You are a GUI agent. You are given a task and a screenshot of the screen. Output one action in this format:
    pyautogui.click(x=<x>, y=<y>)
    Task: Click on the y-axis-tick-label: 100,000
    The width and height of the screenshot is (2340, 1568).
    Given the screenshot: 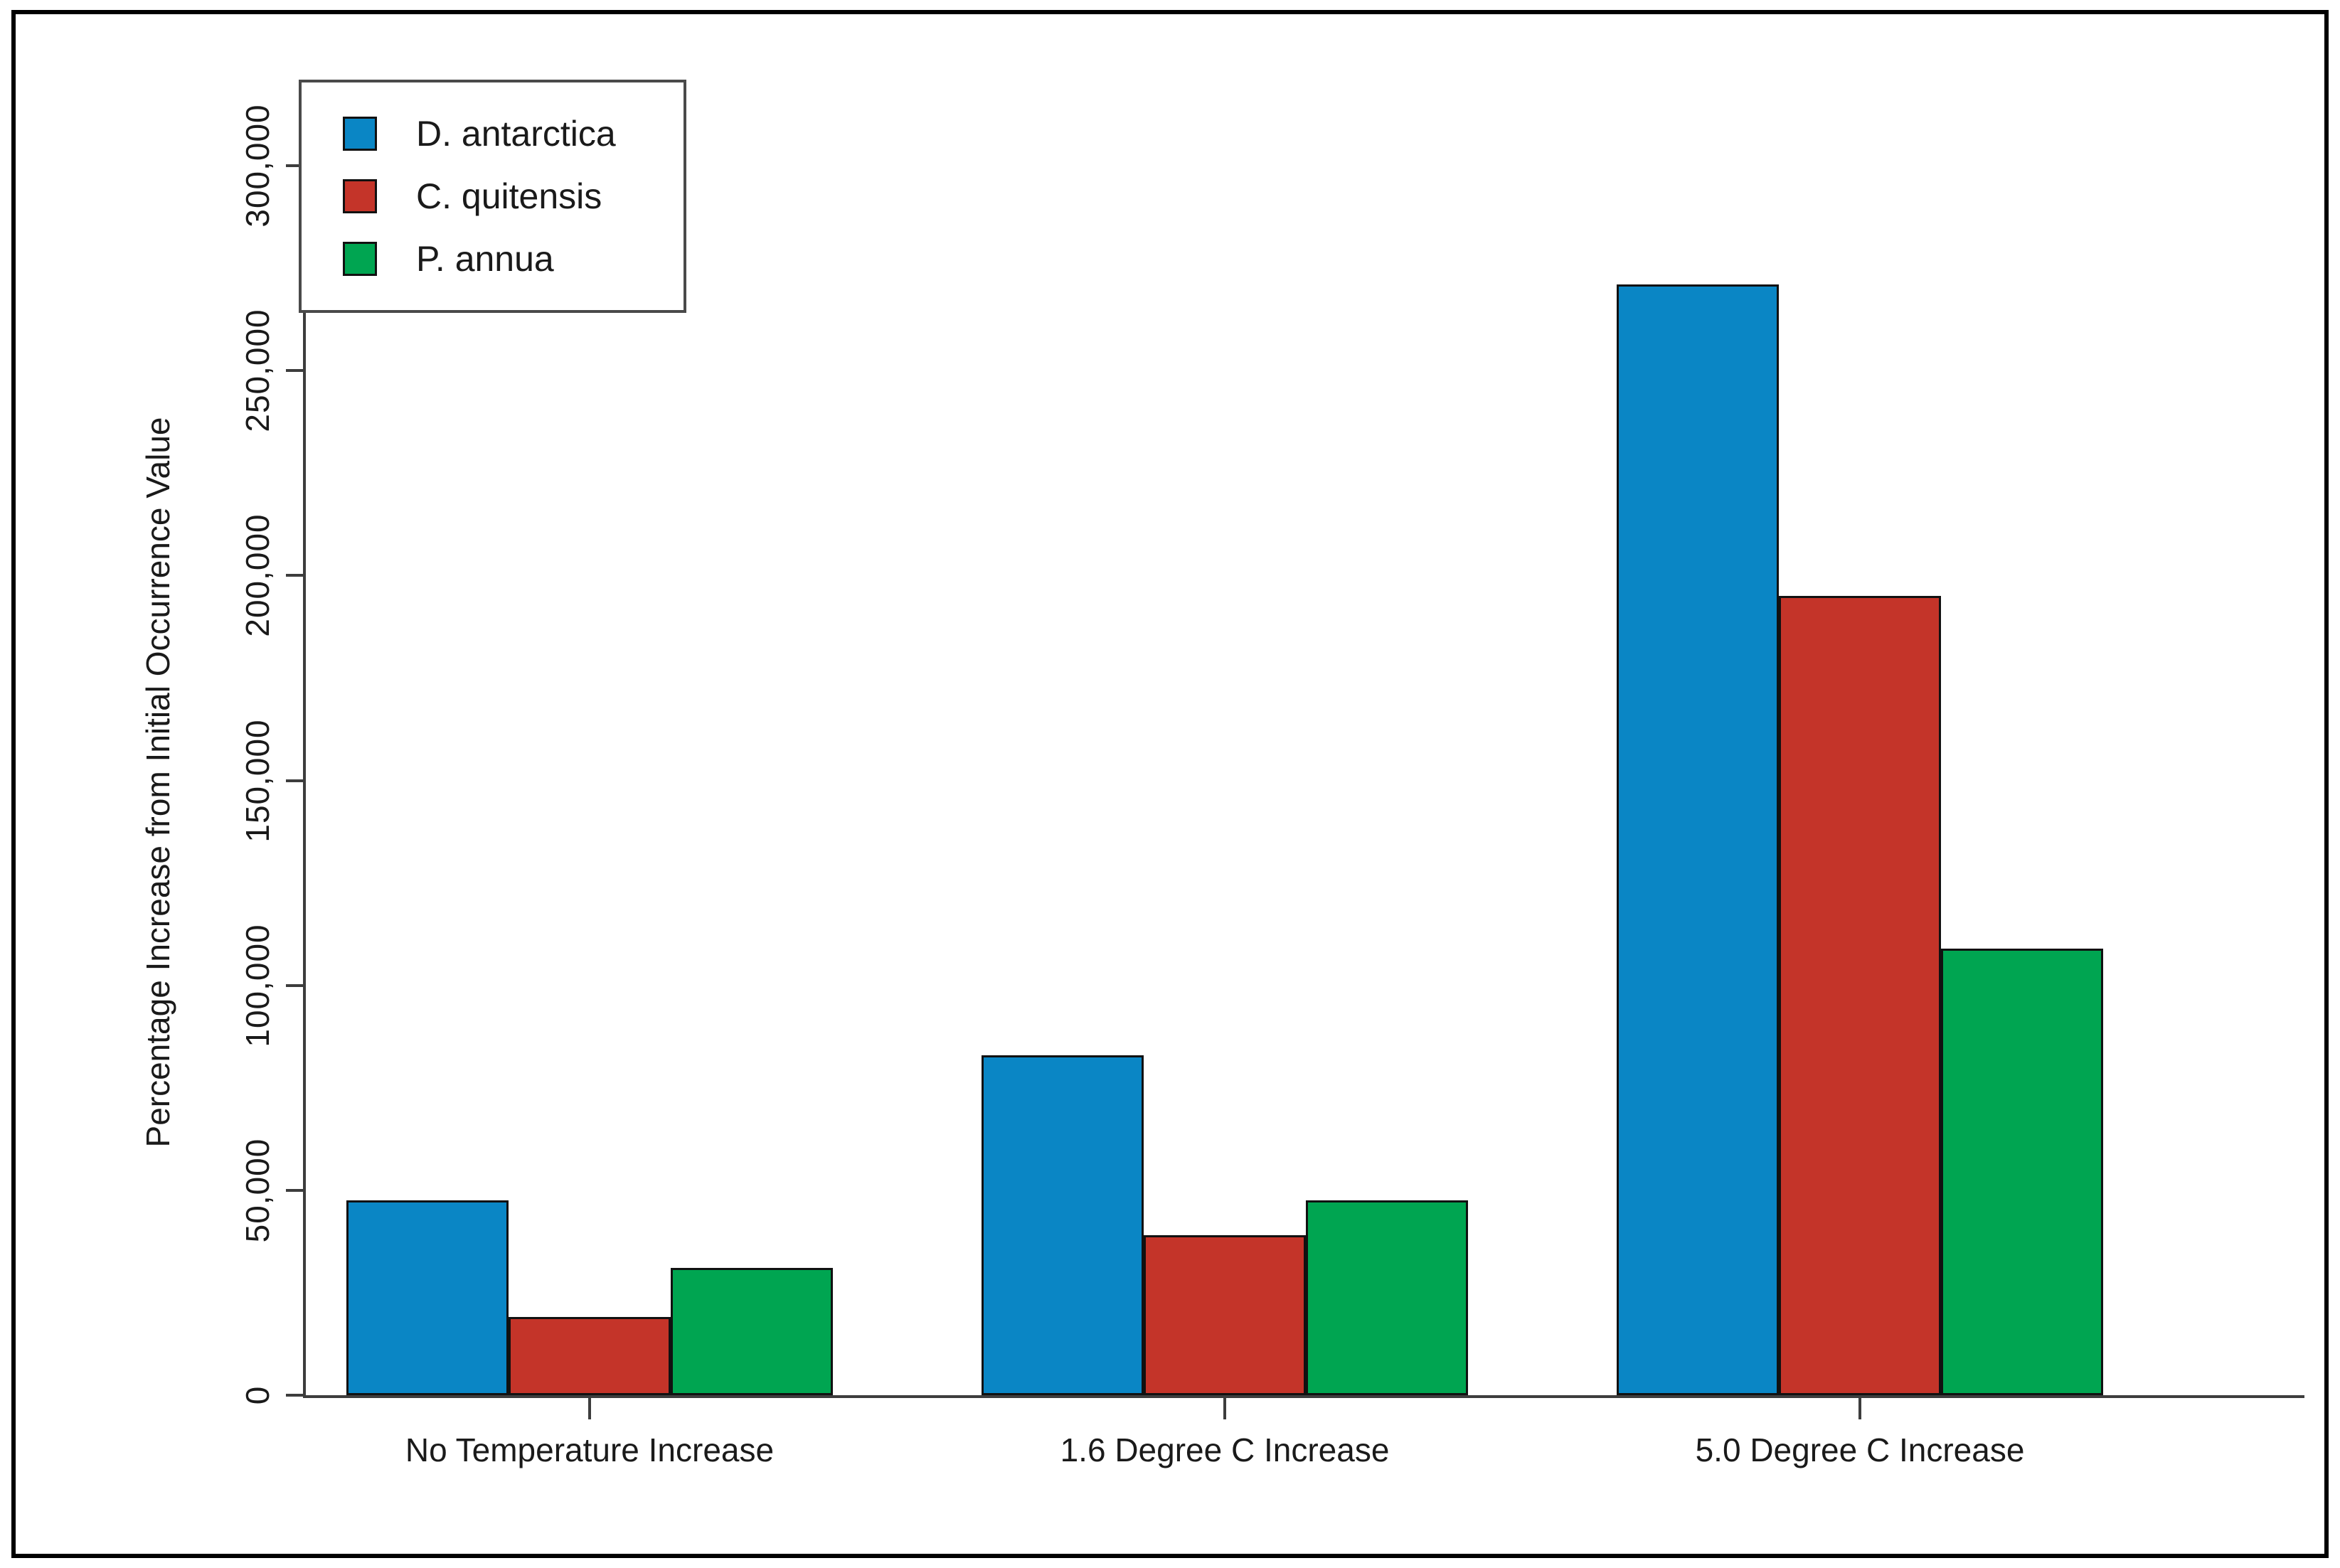 What is the action you would take?
    pyautogui.click(x=257, y=985)
    